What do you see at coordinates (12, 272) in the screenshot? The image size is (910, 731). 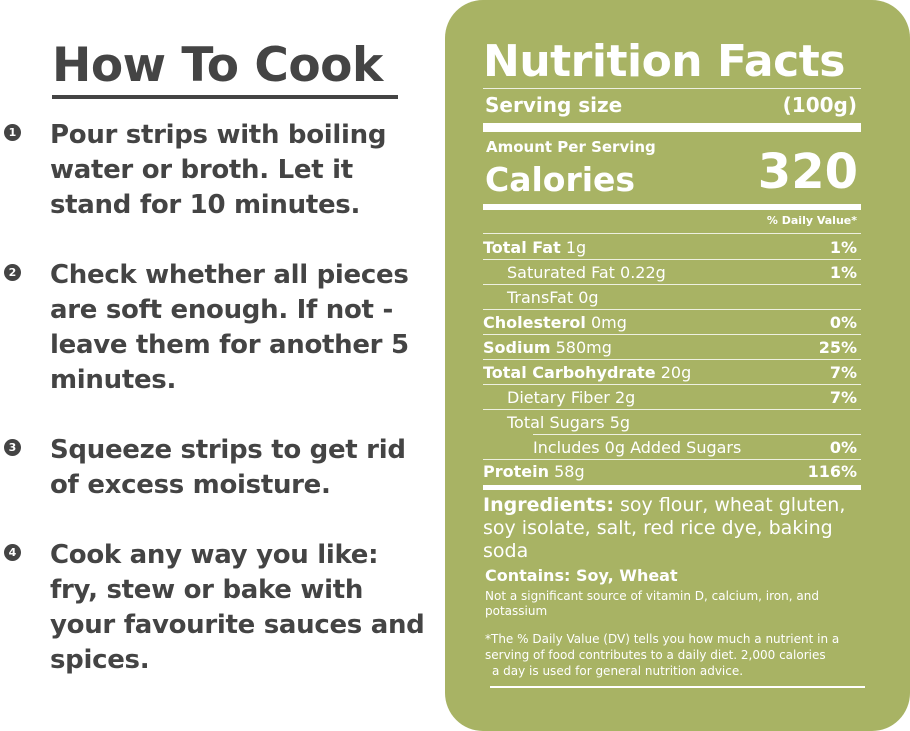 I see `step-number-icon: 2` at bounding box center [12, 272].